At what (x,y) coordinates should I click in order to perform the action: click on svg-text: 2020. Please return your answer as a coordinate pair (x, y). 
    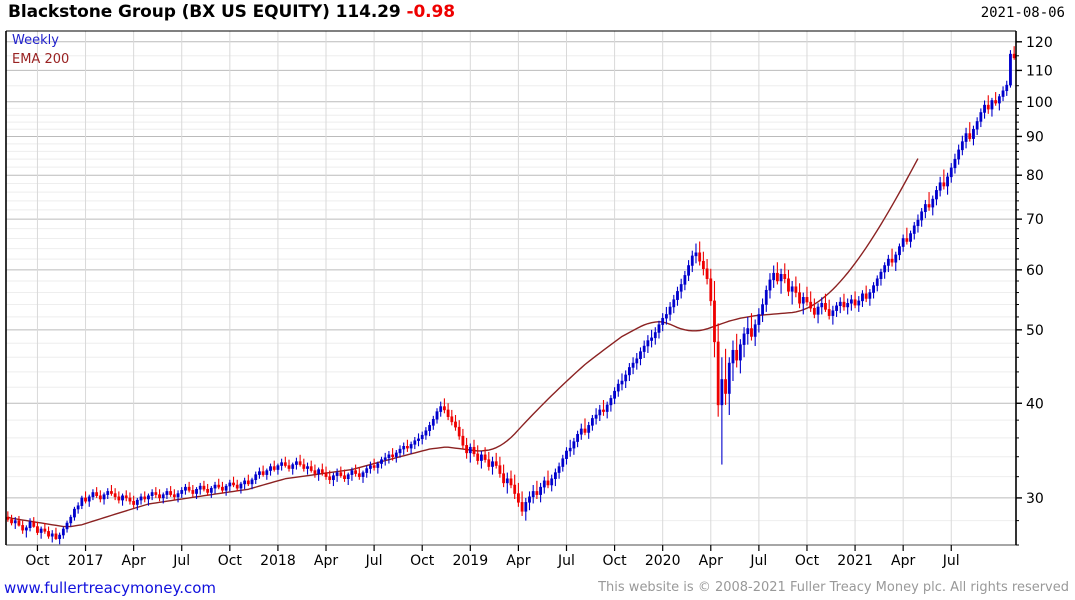
    Looking at the image, I should click on (663, 561).